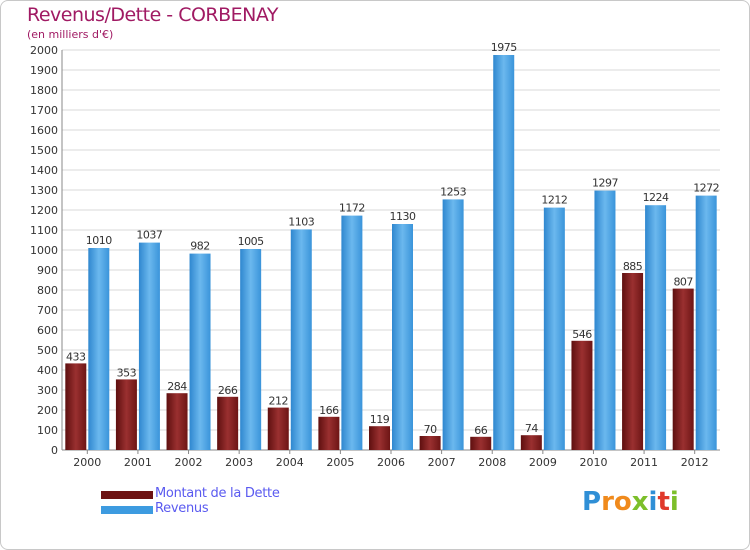  I want to click on x-tick-label: 2002, so click(189, 462).